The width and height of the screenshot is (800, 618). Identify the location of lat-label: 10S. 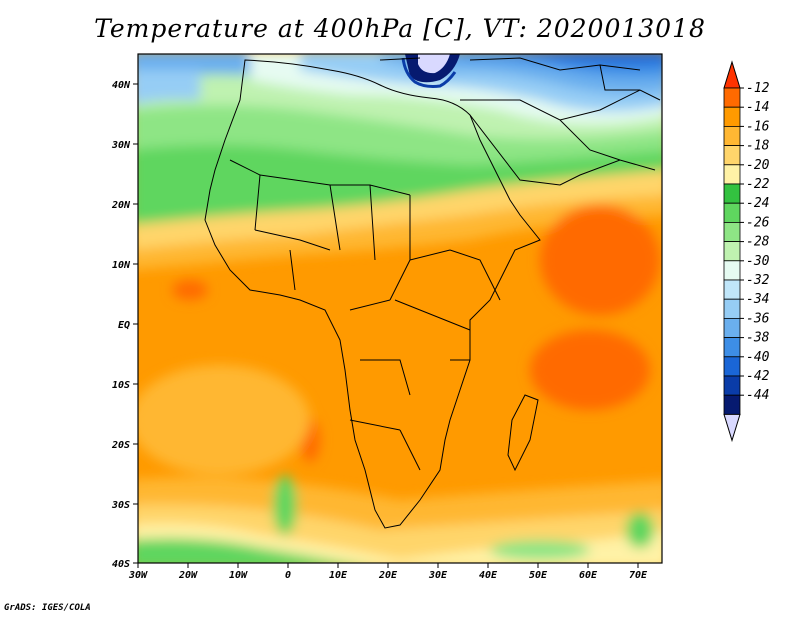
(121, 385).